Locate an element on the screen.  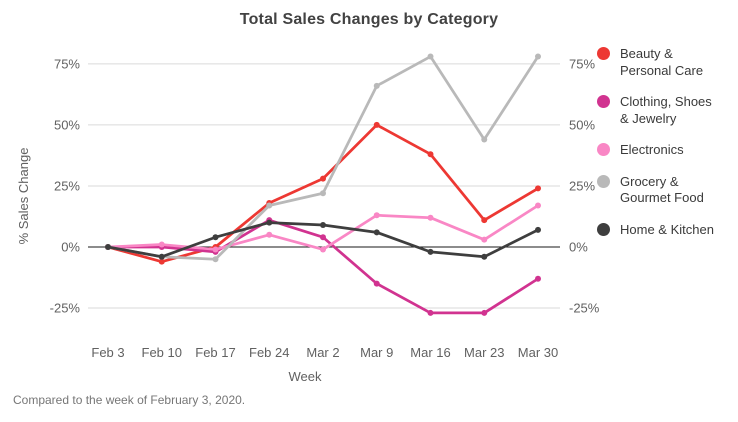
x-tick-label: Mar 30 is located at coordinates (538, 352).